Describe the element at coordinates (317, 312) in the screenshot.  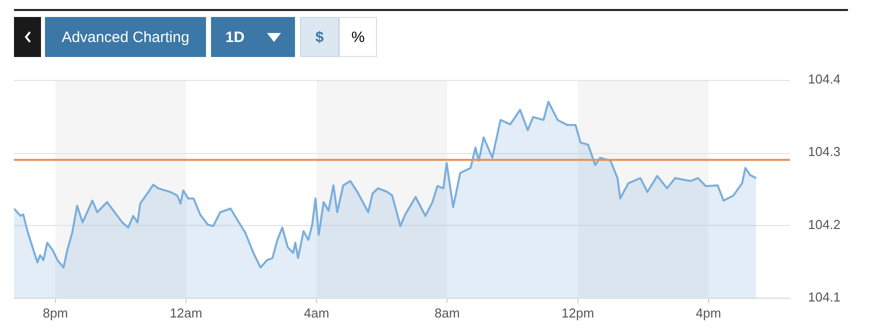
I see `x-tick-label: 4am` at that location.